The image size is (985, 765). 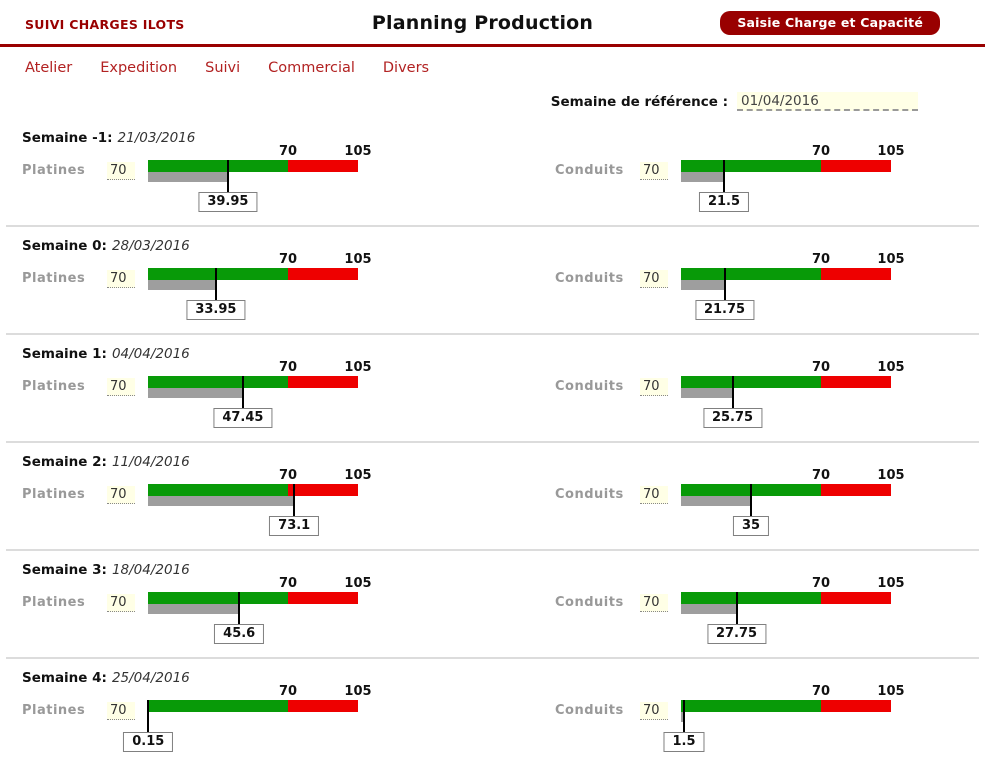 What do you see at coordinates (294, 526) in the screenshot?
I see `charge-value-box: 73.1` at bounding box center [294, 526].